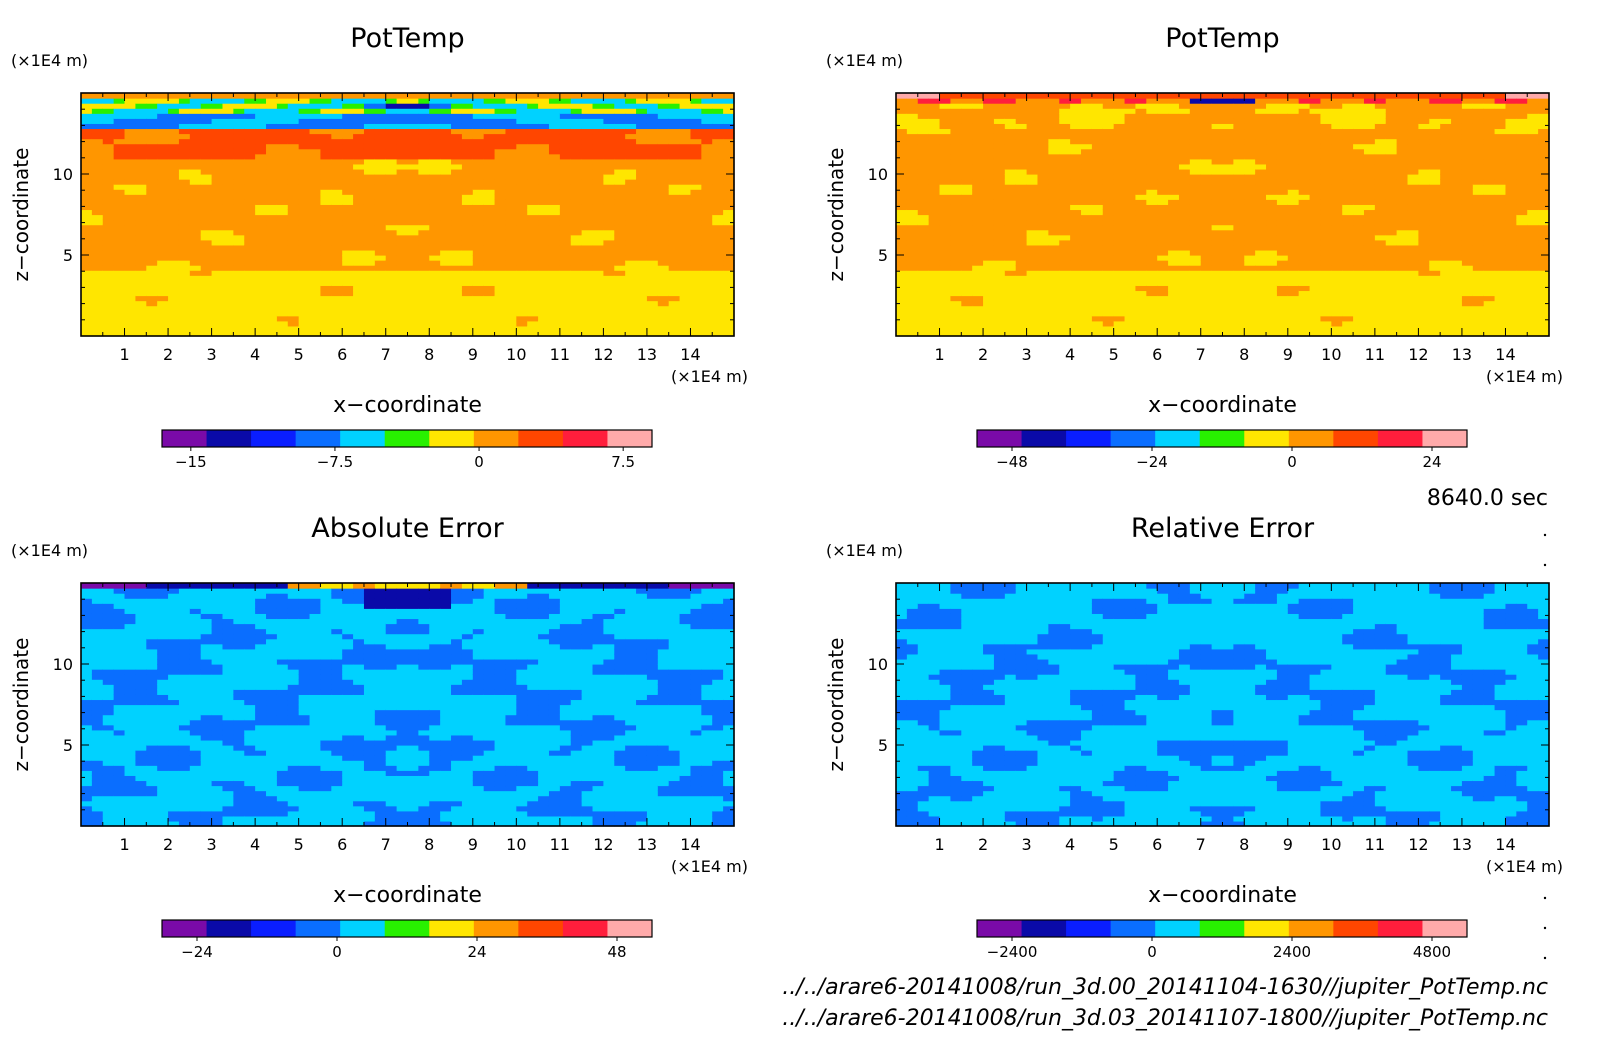  I want to click on x-tick-label: 7, so click(386, 354).